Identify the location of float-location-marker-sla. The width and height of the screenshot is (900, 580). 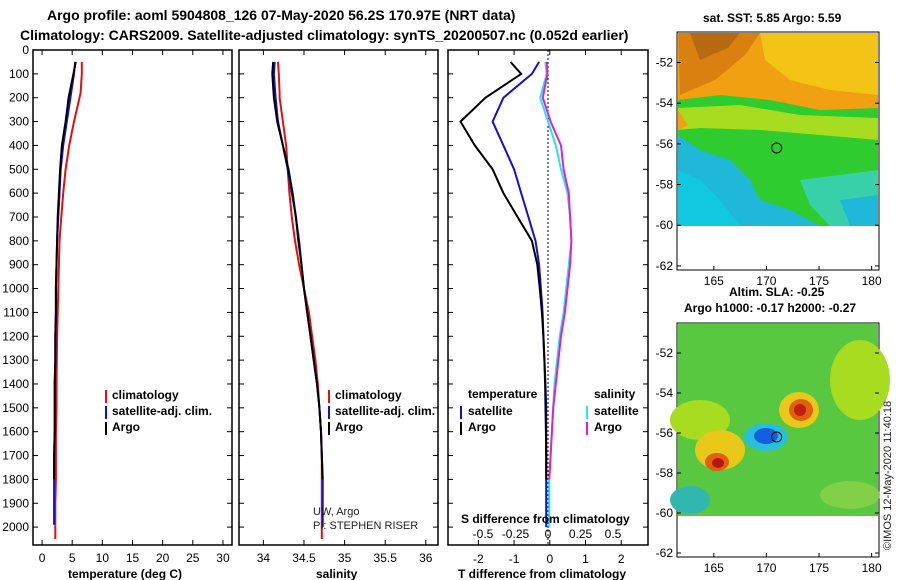
(777, 437).